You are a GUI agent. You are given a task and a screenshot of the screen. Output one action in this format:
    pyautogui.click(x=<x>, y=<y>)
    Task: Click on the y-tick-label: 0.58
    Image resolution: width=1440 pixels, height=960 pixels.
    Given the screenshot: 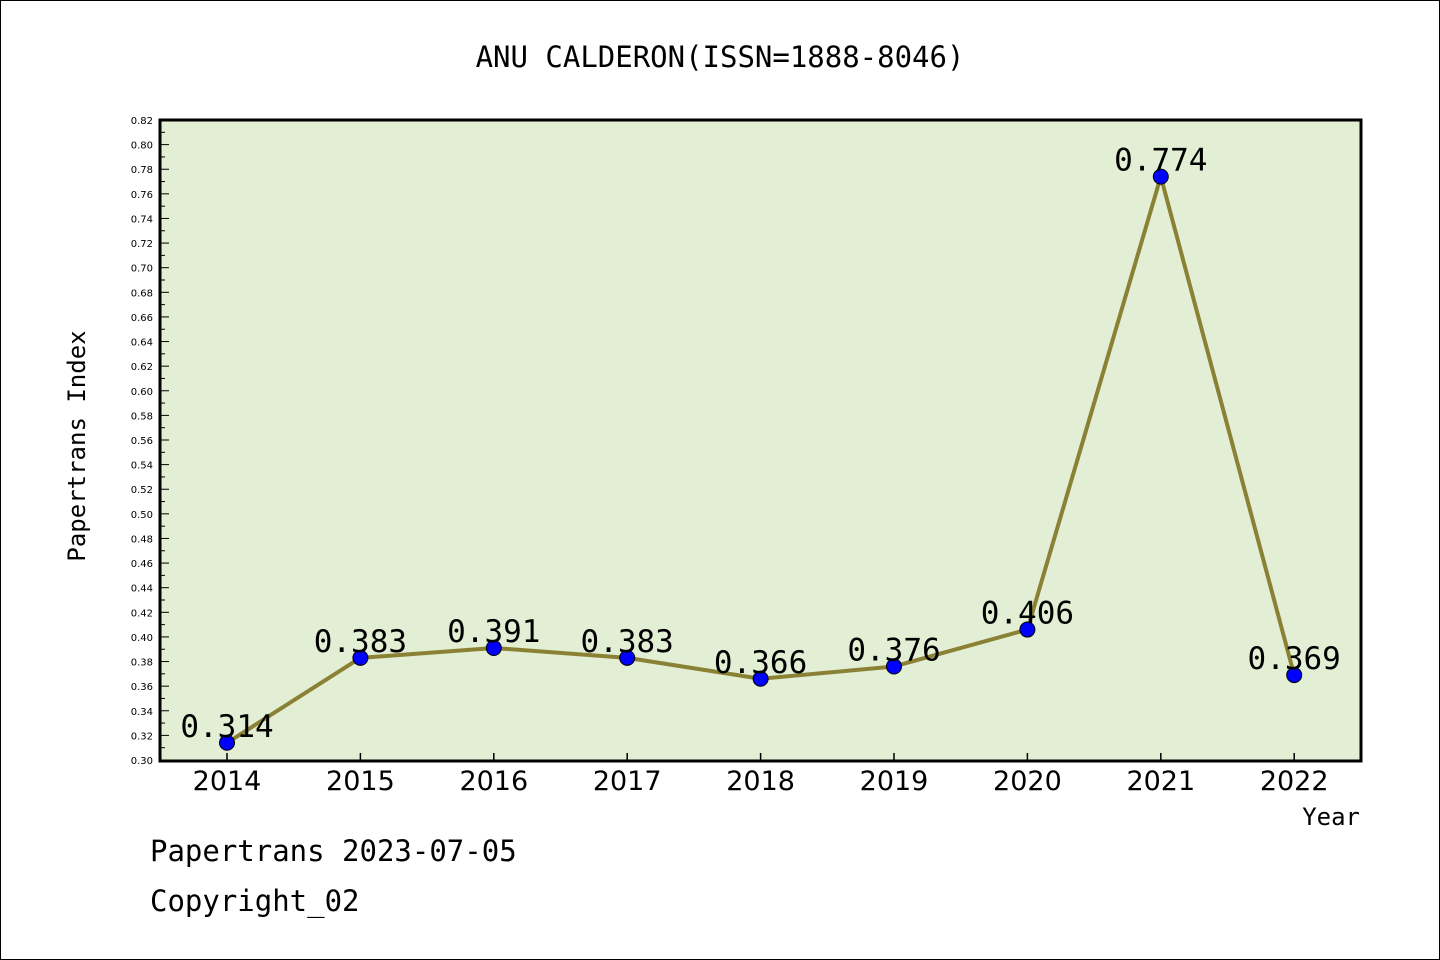 What is the action you would take?
    pyautogui.click(x=142, y=416)
    